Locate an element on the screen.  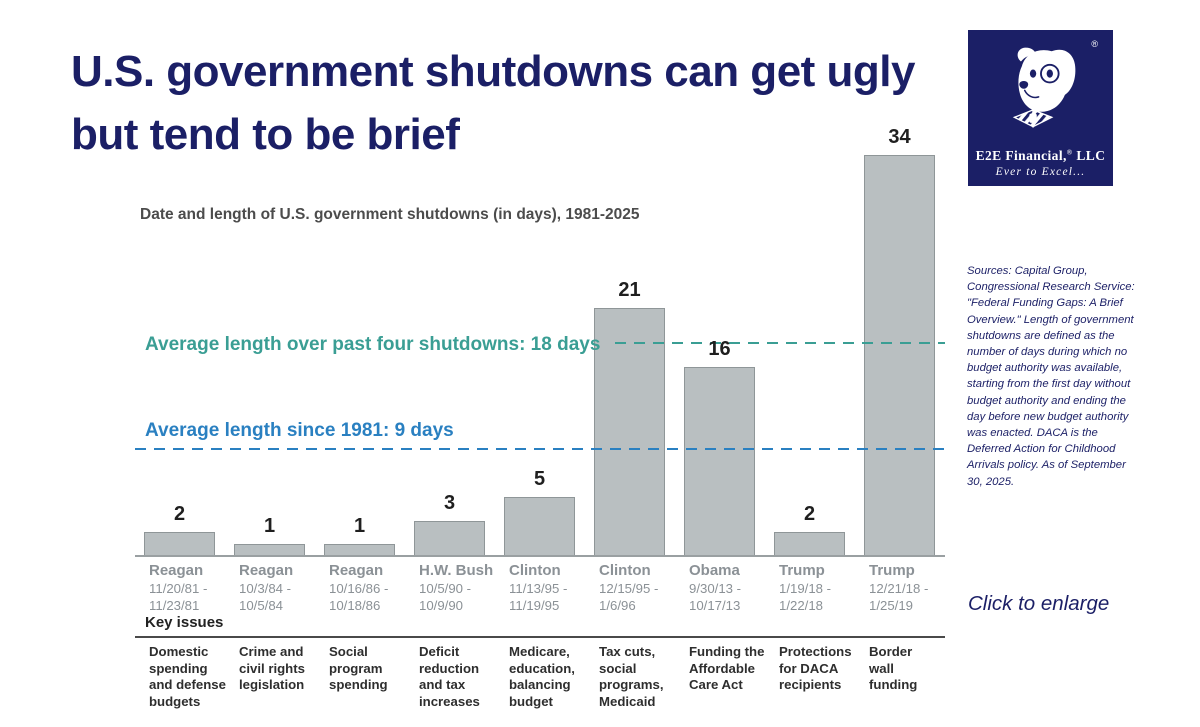
key-issues-heading: Key issues is located at coordinates (184, 622).